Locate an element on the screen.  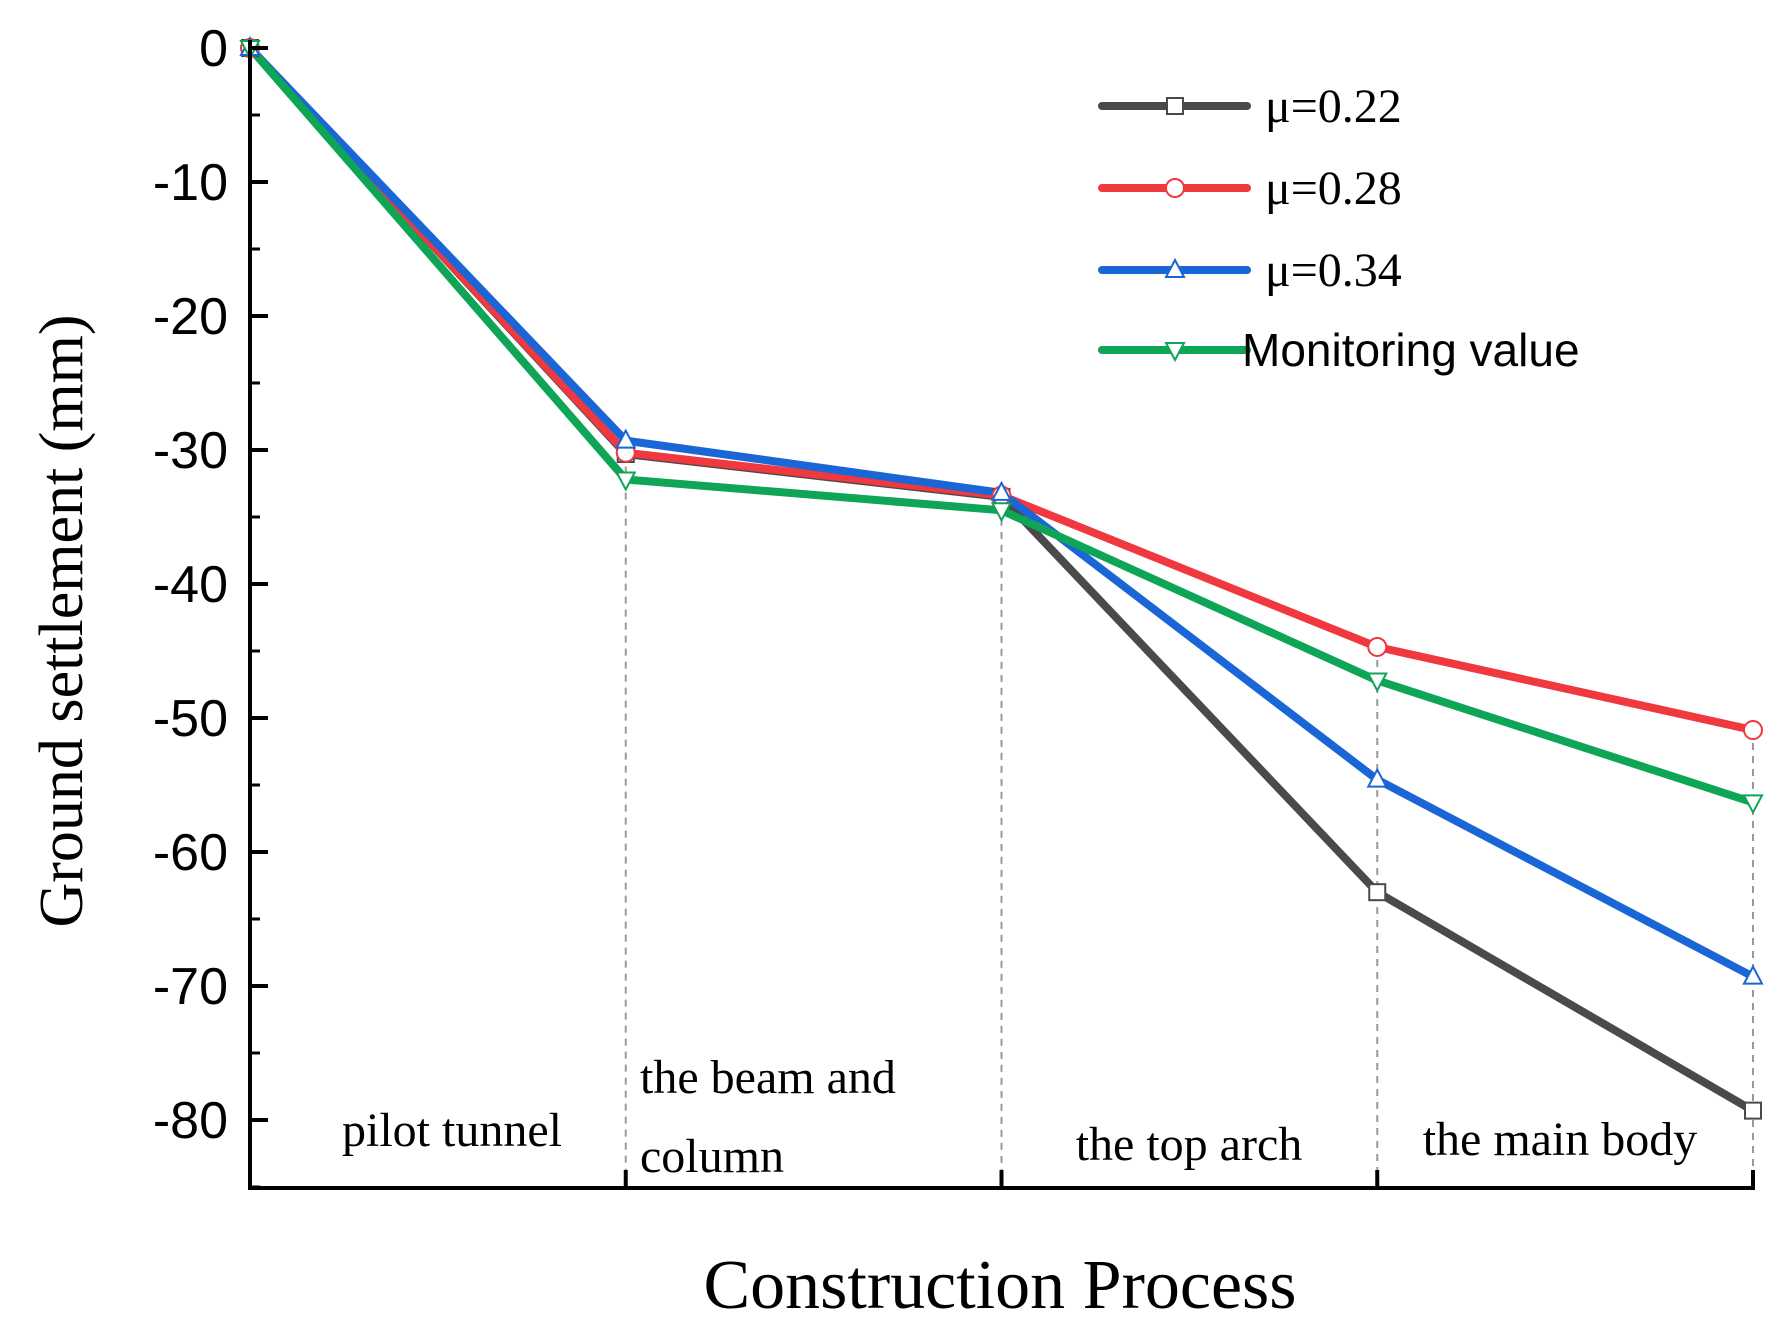
y-tick-label: -10 is located at coordinates (190, 183).